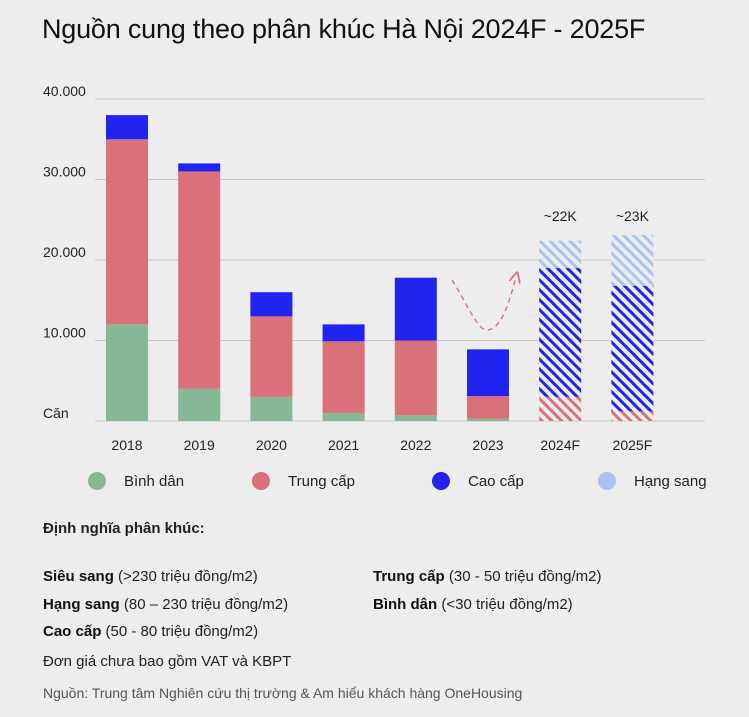  What do you see at coordinates (126, 445) in the screenshot?
I see `x-tick-label: 2018` at bounding box center [126, 445].